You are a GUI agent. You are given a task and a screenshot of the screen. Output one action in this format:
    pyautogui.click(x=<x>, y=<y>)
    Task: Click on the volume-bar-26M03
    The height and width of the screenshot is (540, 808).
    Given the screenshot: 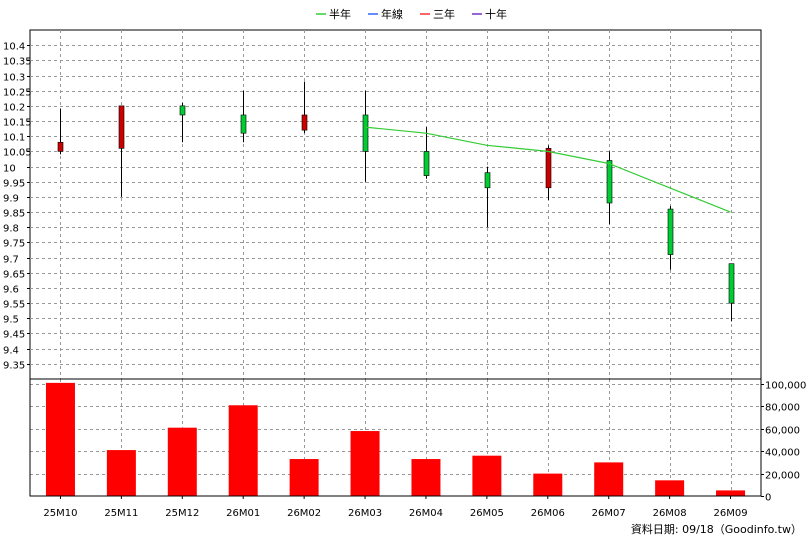 What is the action you would take?
    pyautogui.click(x=365, y=463)
    